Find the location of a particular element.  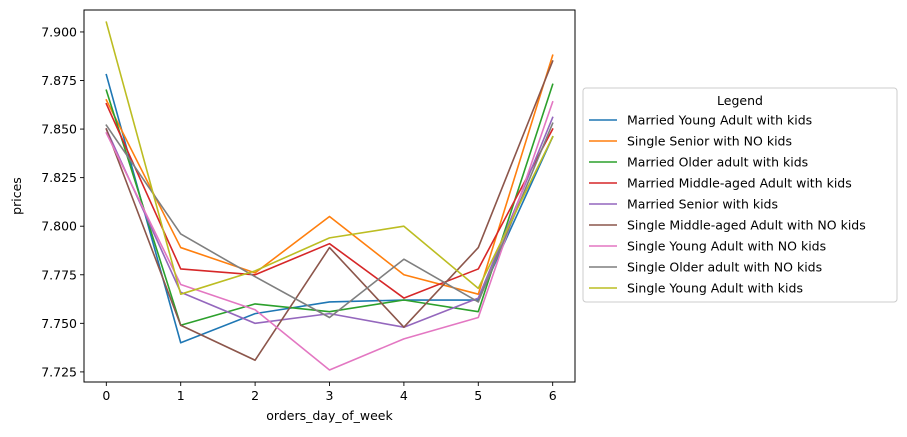

x-tick-label: 0 is located at coordinates (106, 395).